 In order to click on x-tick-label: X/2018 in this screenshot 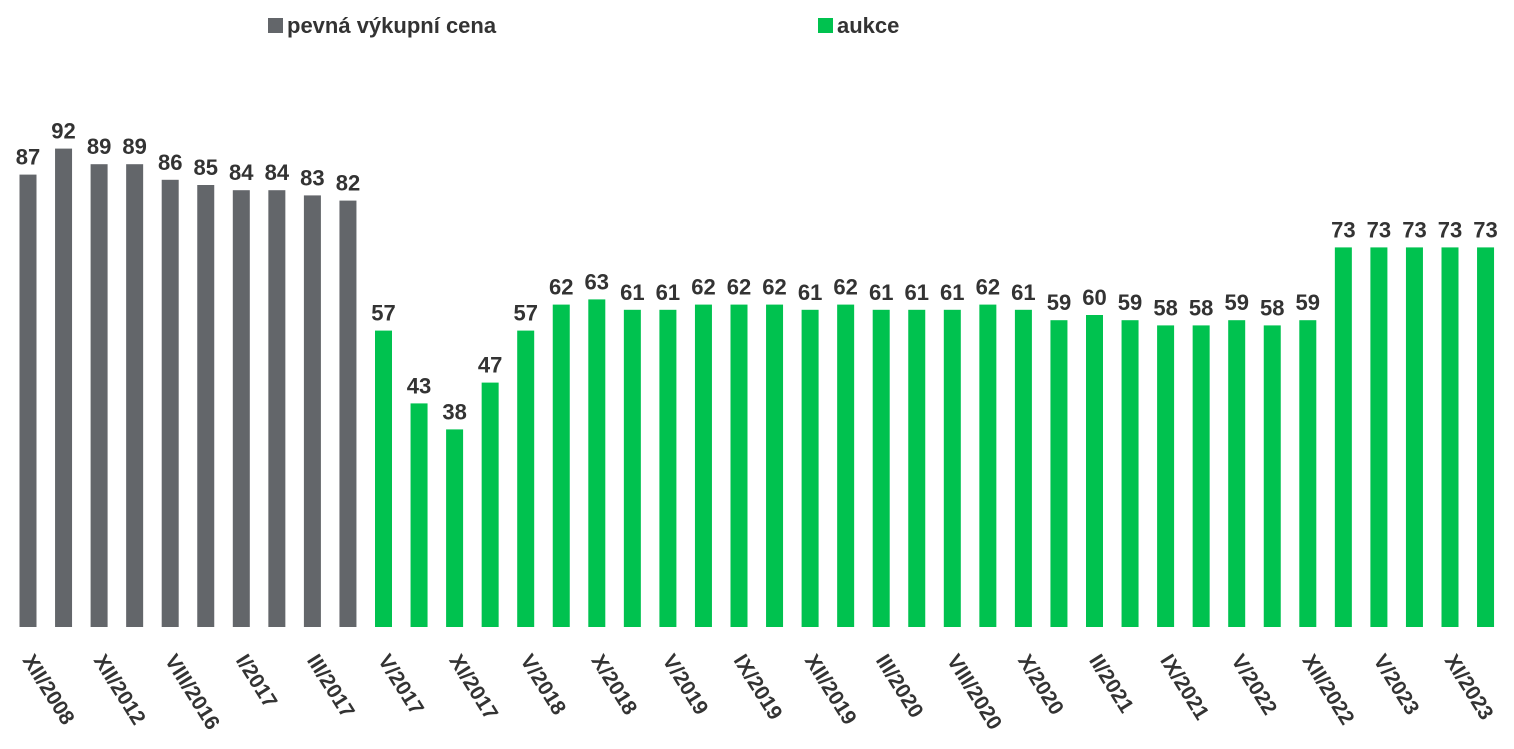, I will do `click(614, 684)`.